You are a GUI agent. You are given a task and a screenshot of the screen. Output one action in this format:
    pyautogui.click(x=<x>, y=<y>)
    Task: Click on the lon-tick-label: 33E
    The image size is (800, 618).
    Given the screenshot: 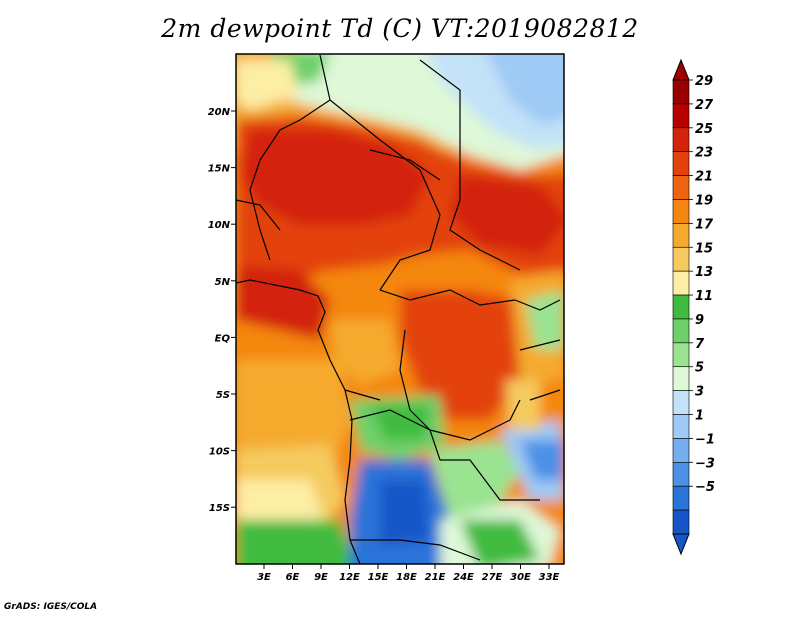 What is the action you would take?
    pyautogui.click(x=549, y=577)
    